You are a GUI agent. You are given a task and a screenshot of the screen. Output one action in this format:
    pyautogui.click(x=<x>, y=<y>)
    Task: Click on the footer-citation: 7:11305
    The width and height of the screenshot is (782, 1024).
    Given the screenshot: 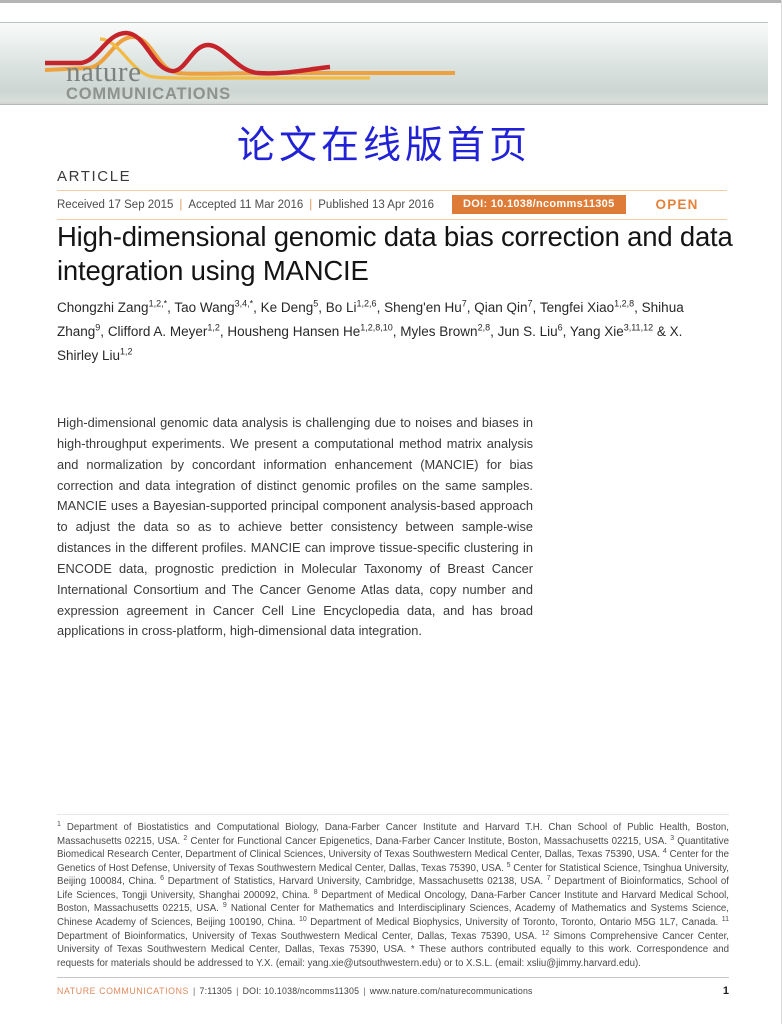 What is the action you would take?
    pyautogui.click(x=216, y=991)
    